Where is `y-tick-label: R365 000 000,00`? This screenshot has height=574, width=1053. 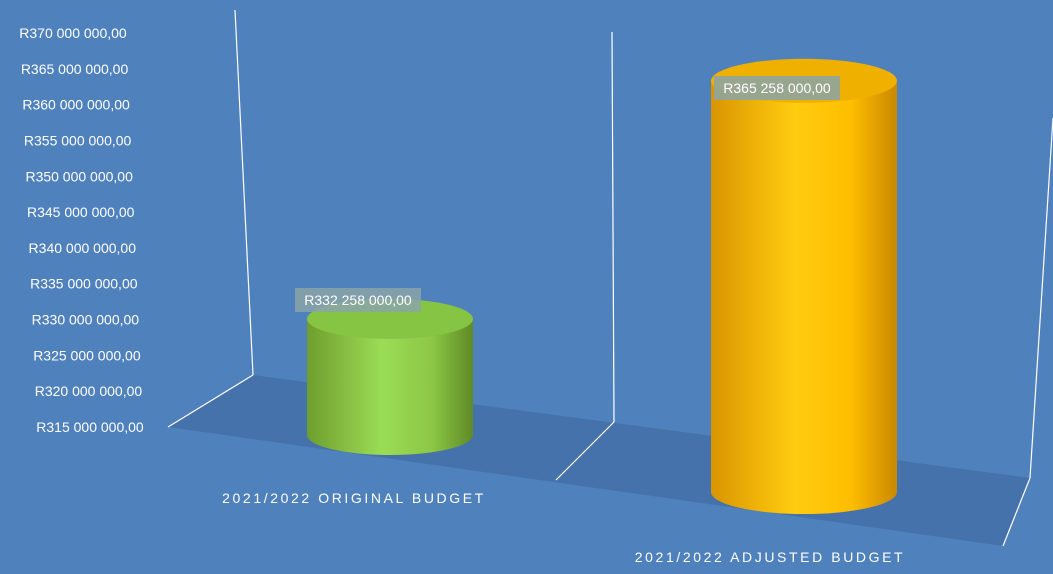
y-tick-label: R365 000 000,00 is located at coordinates (75, 69).